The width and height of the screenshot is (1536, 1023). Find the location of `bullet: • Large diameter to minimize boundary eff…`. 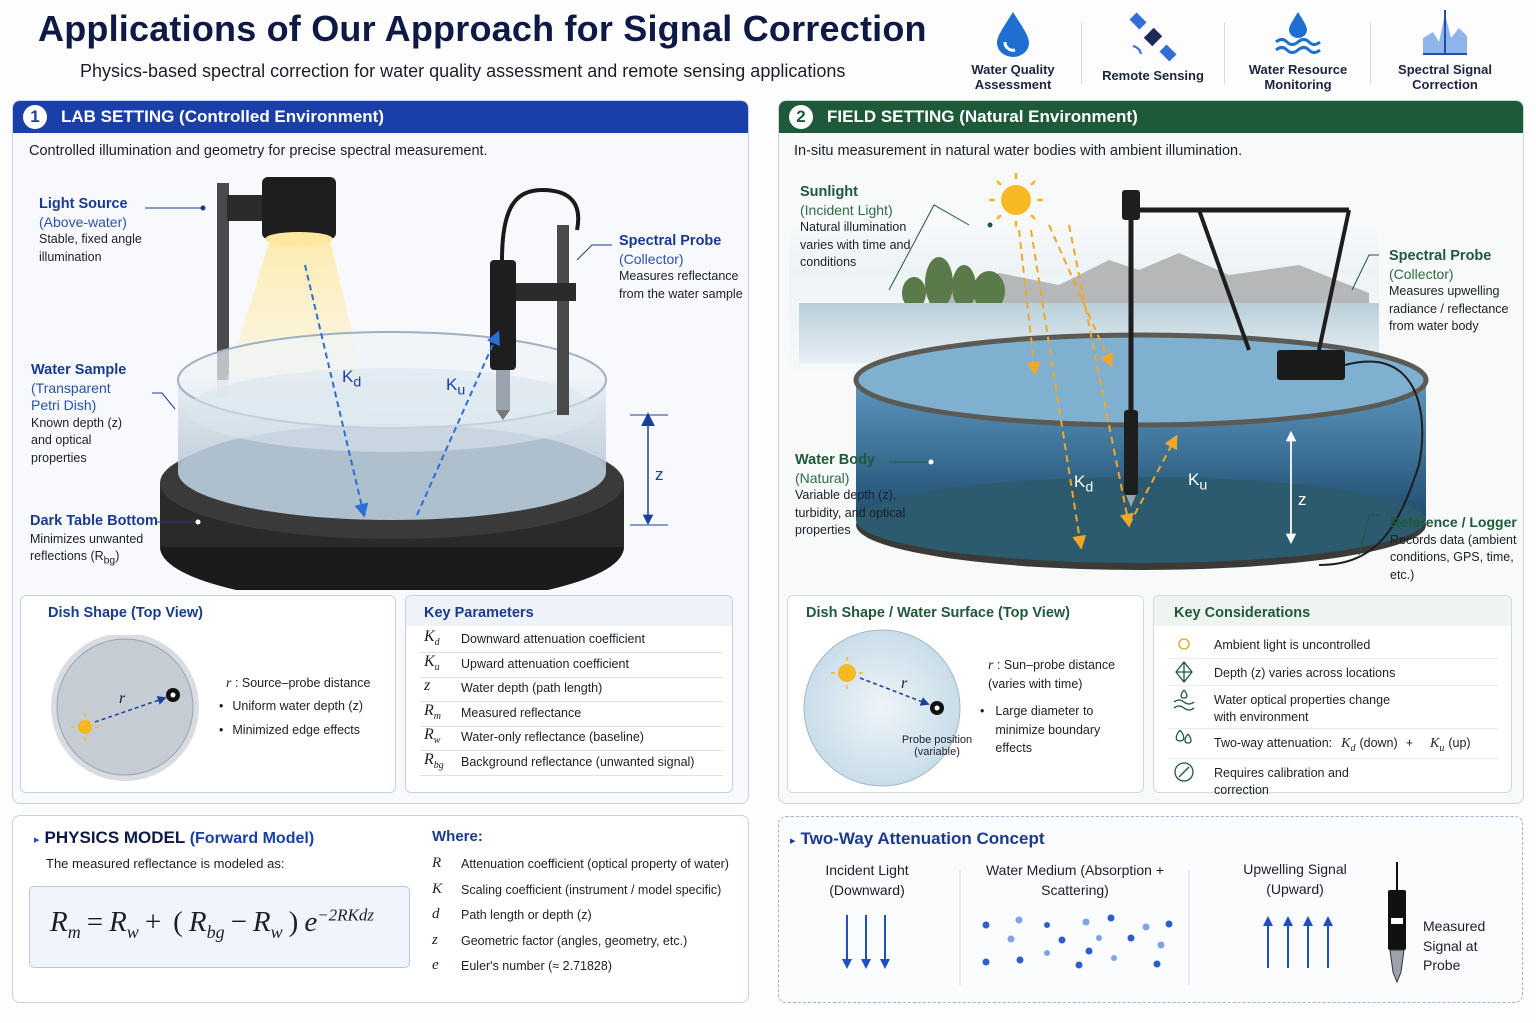

bullet: • Large diameter to minimize boundary eff… is located at coordinates (1050, 730).